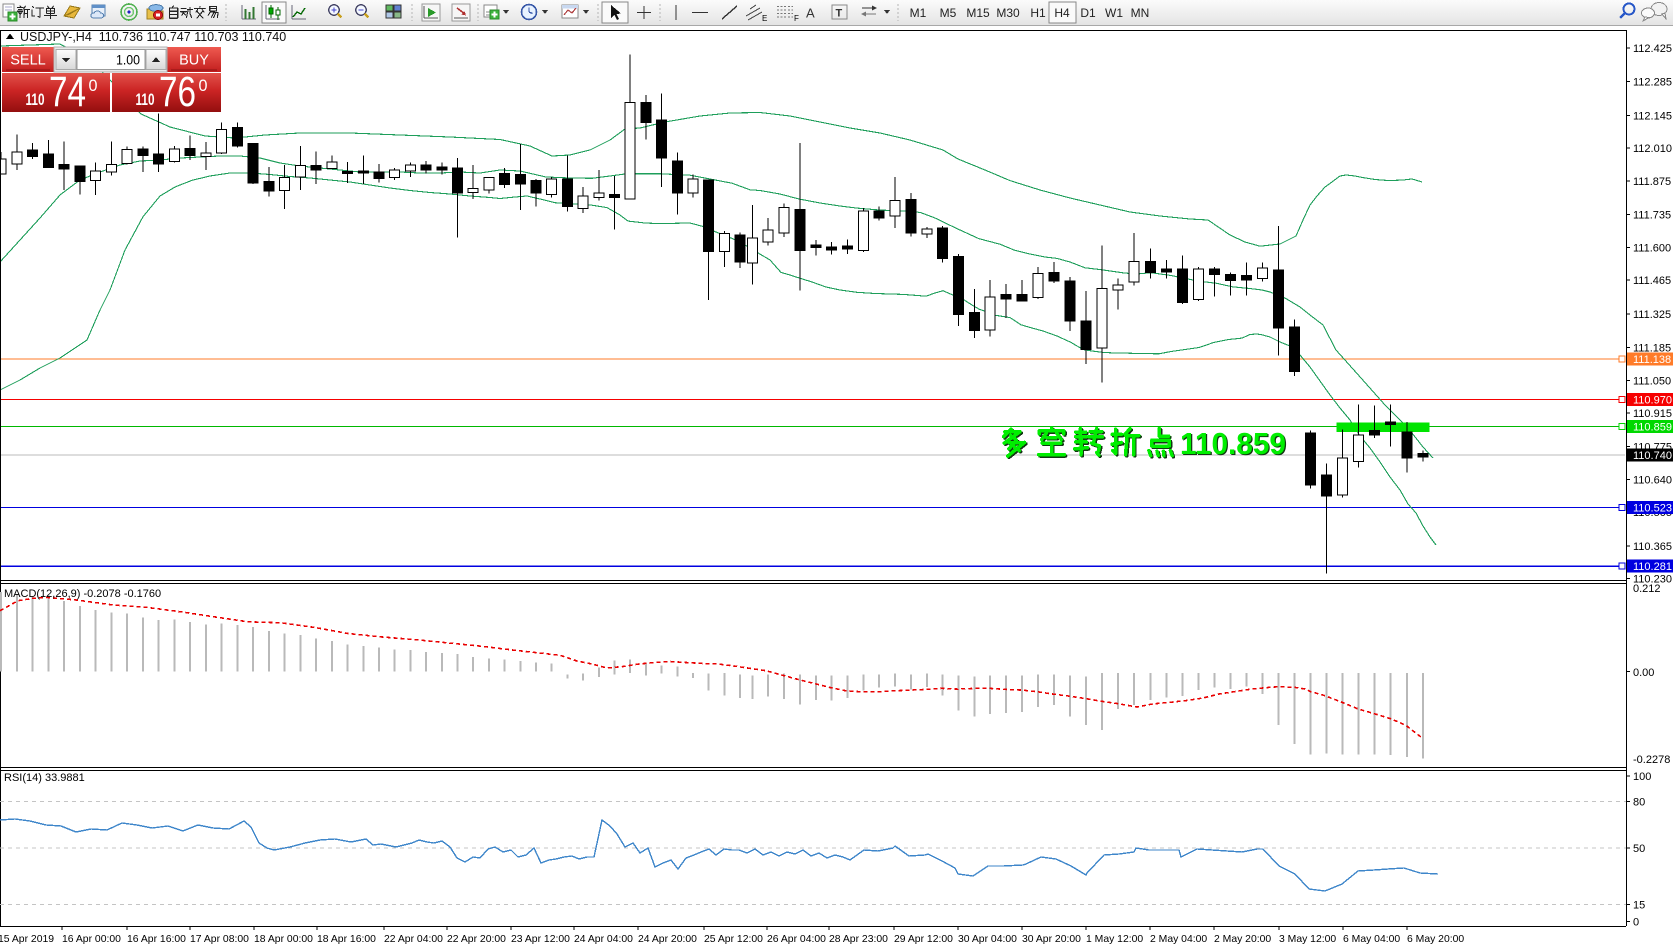 The image size is (1673, 948). I want to click on svg-text: 17 Apr 08:00, so click(219, 939).